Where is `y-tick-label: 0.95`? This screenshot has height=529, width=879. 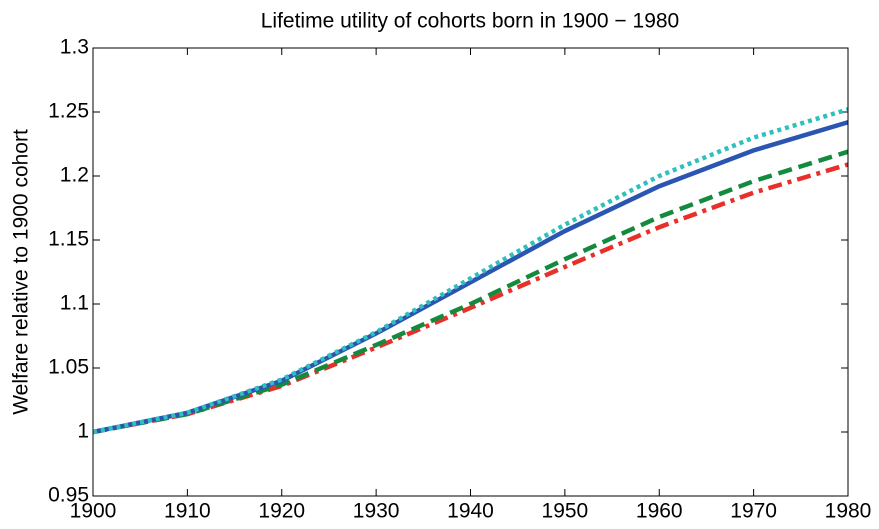 y-tick-label: 0.95 is located at coordinates (68, 495).